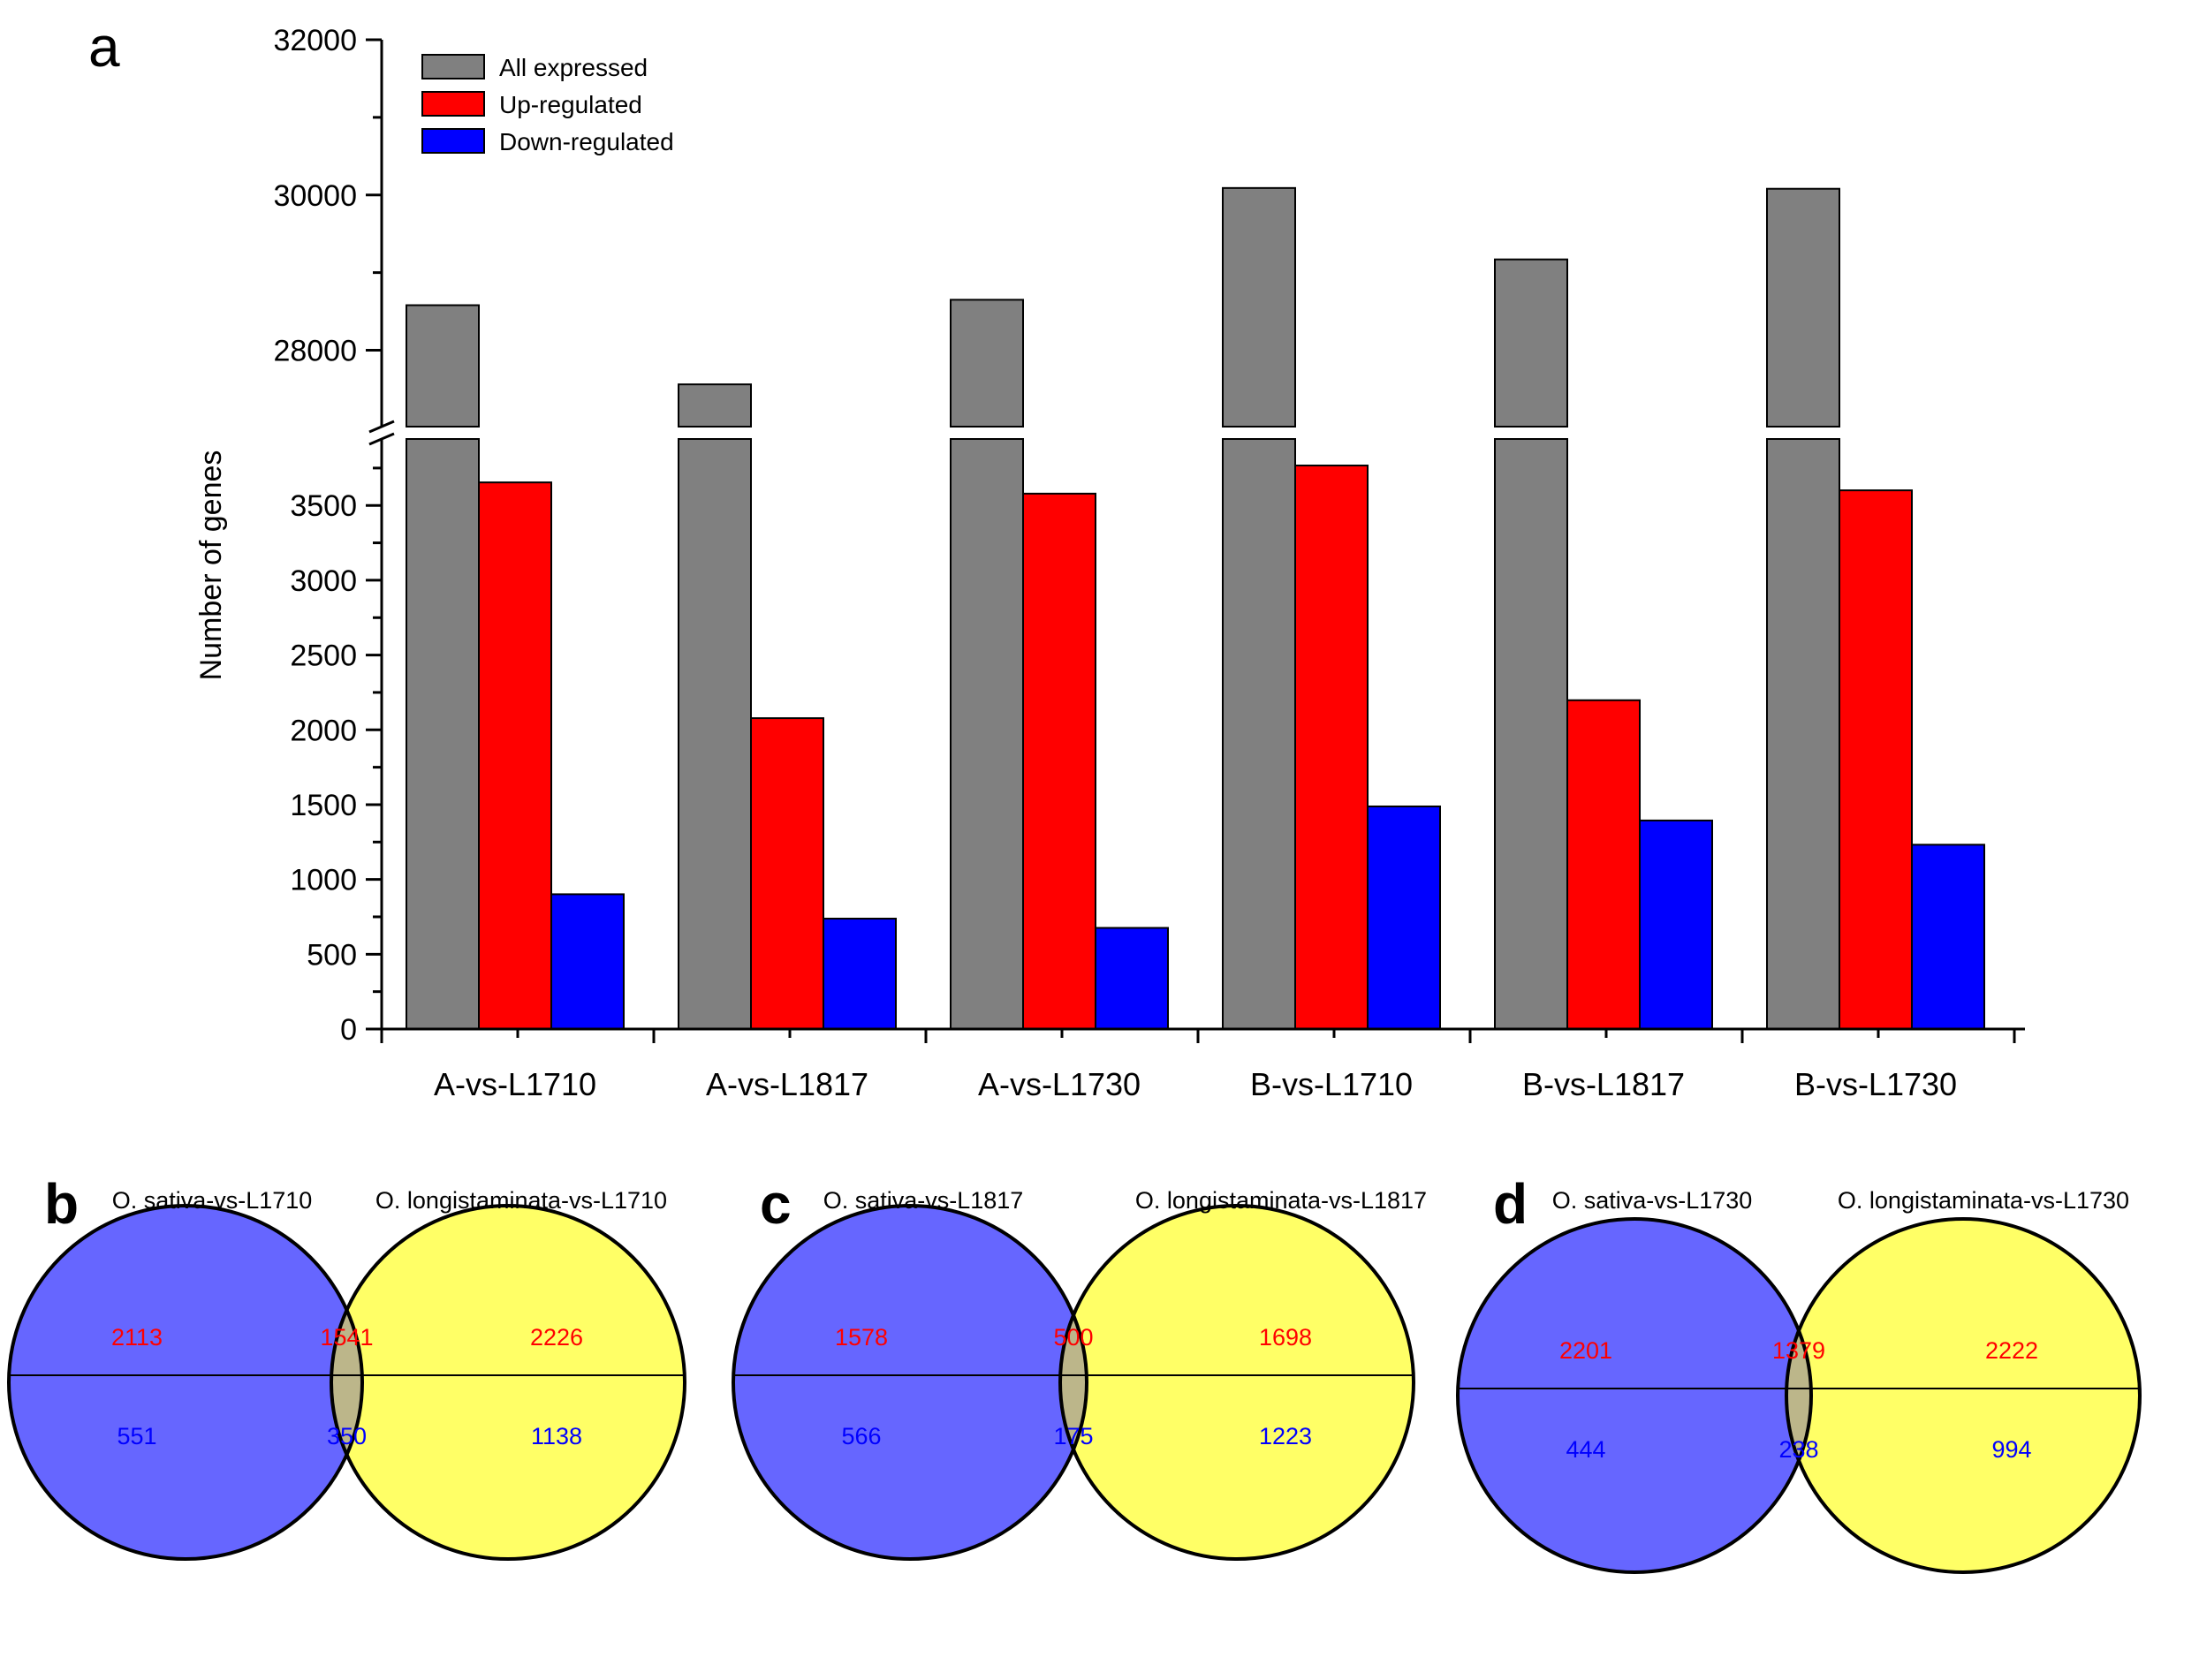 This screenshot has width=2199, height=1680. I want to click on venn-down-overlap-count: 175, so click(1073, 1436).